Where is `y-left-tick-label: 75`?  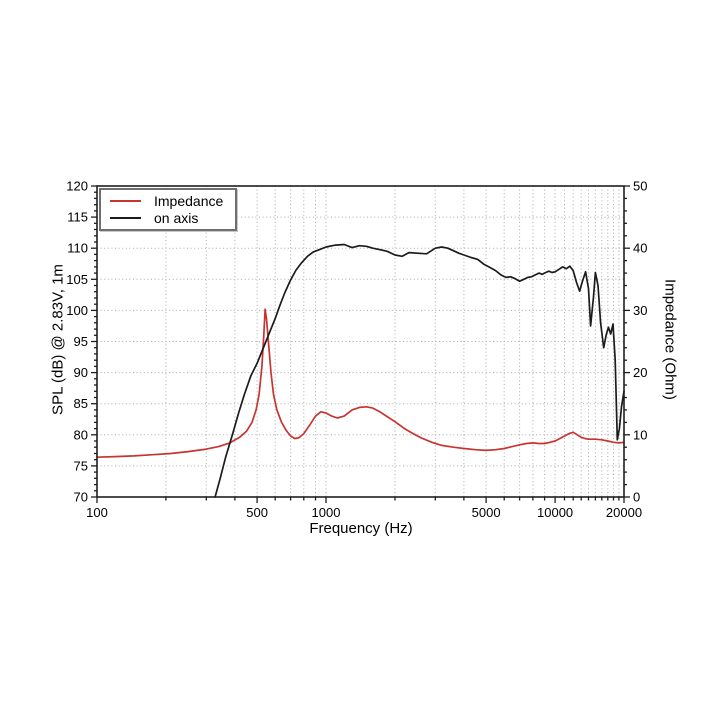 y-left-tick-label: 75 is located at coordinates (81, 465).